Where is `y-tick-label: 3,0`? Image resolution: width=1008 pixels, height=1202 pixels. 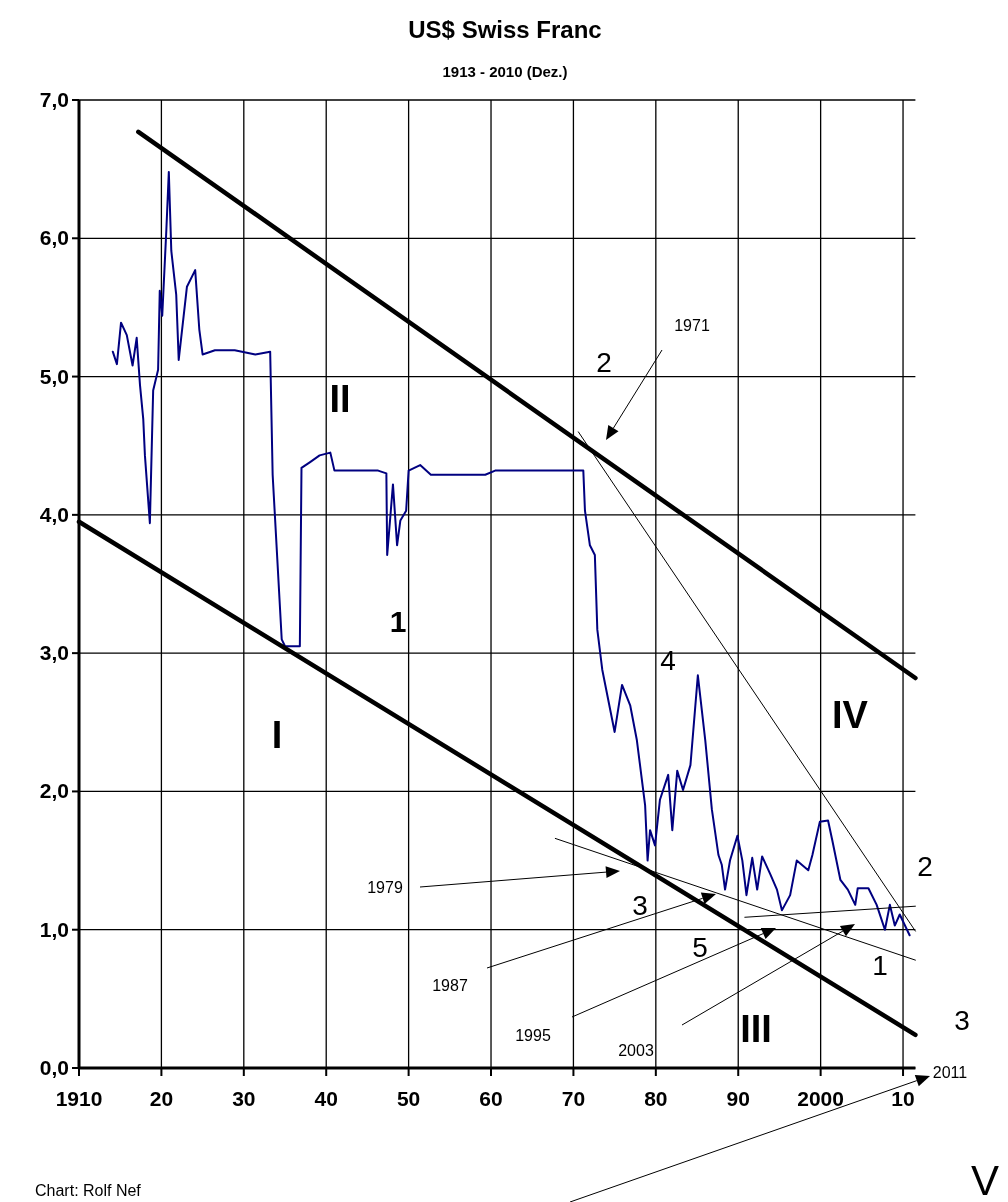 y-tick-label: 3,0 is located at coordinates (54, 653).